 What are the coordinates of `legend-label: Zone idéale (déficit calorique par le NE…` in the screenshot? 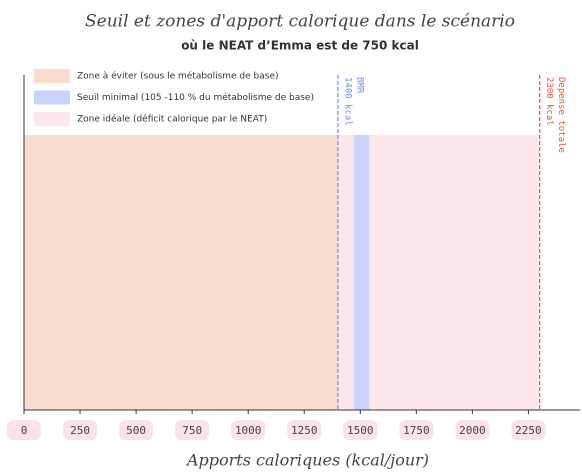 It's located at (172, 119).